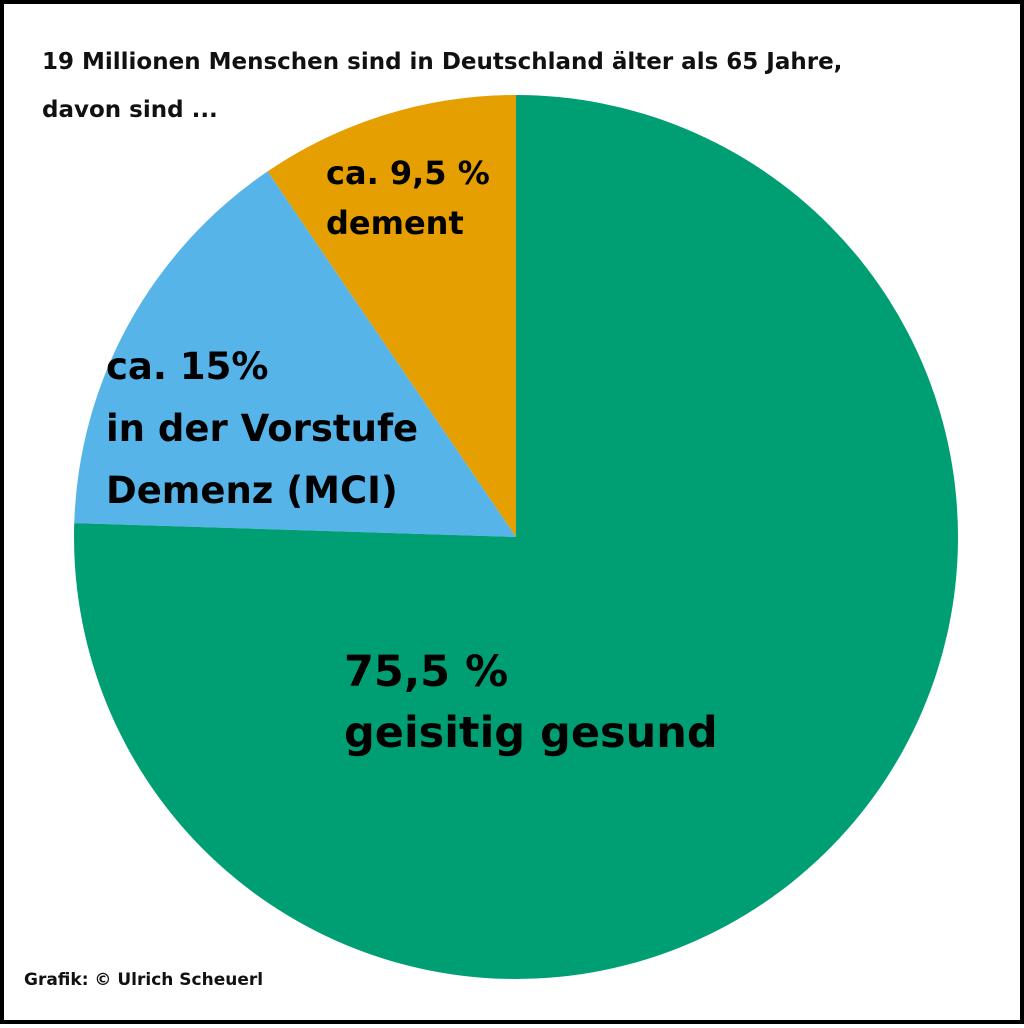 Image resolution: width=1024 pixels, height=1028 pixels. Describe the element at coordinates (144, 980) in the screenshot. I see `credit-text: Grafik: © Ulrich Scheuerl` at that location.